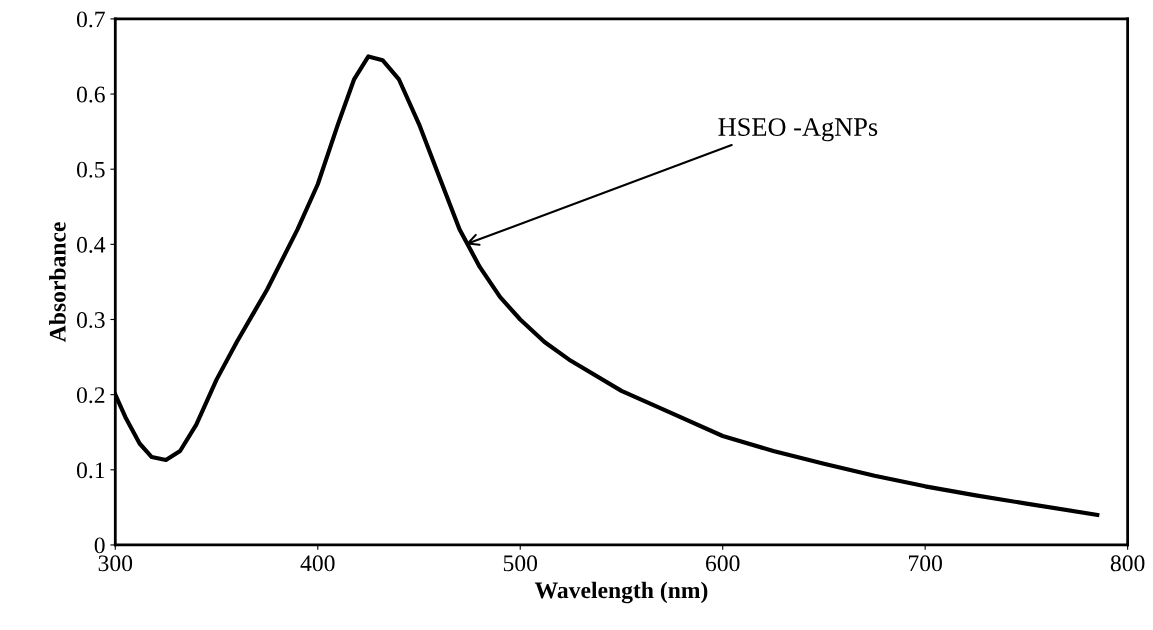 The width and height of the screenshot is (1153, 630). I want to click on y-tick-label: 0.1, so click(90, 470).